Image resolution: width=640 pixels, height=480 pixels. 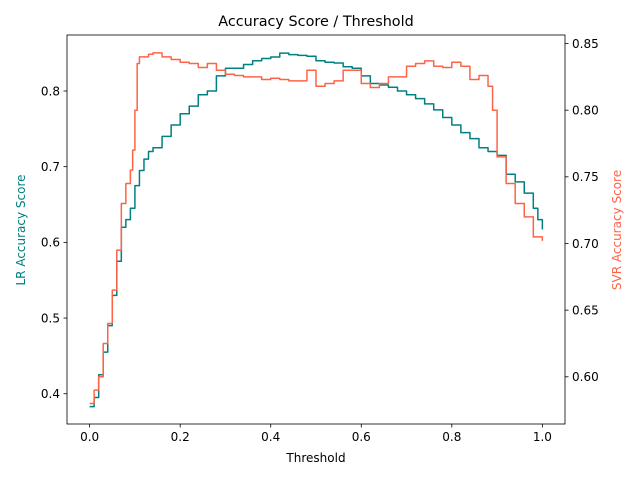 I want to click on chart-title: Accuracy Score / Threshold, so click(x=316, y=22).